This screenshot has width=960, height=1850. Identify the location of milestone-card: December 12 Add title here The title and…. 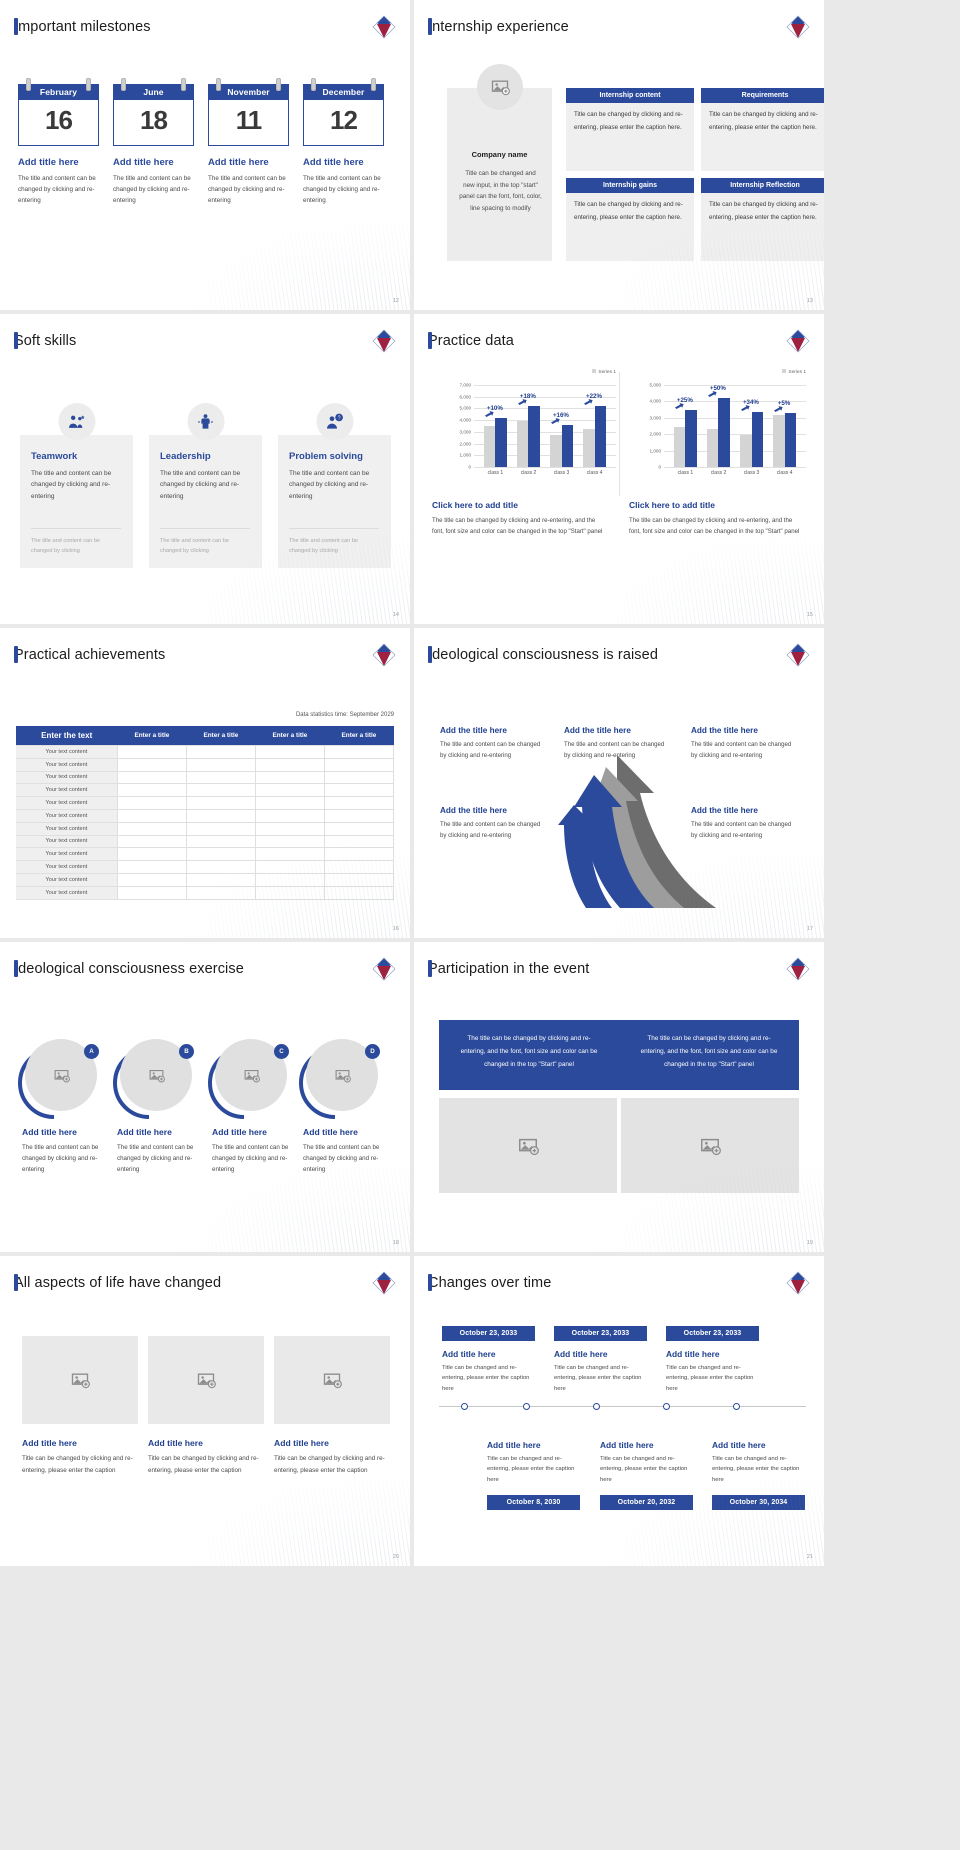
(343, 142).